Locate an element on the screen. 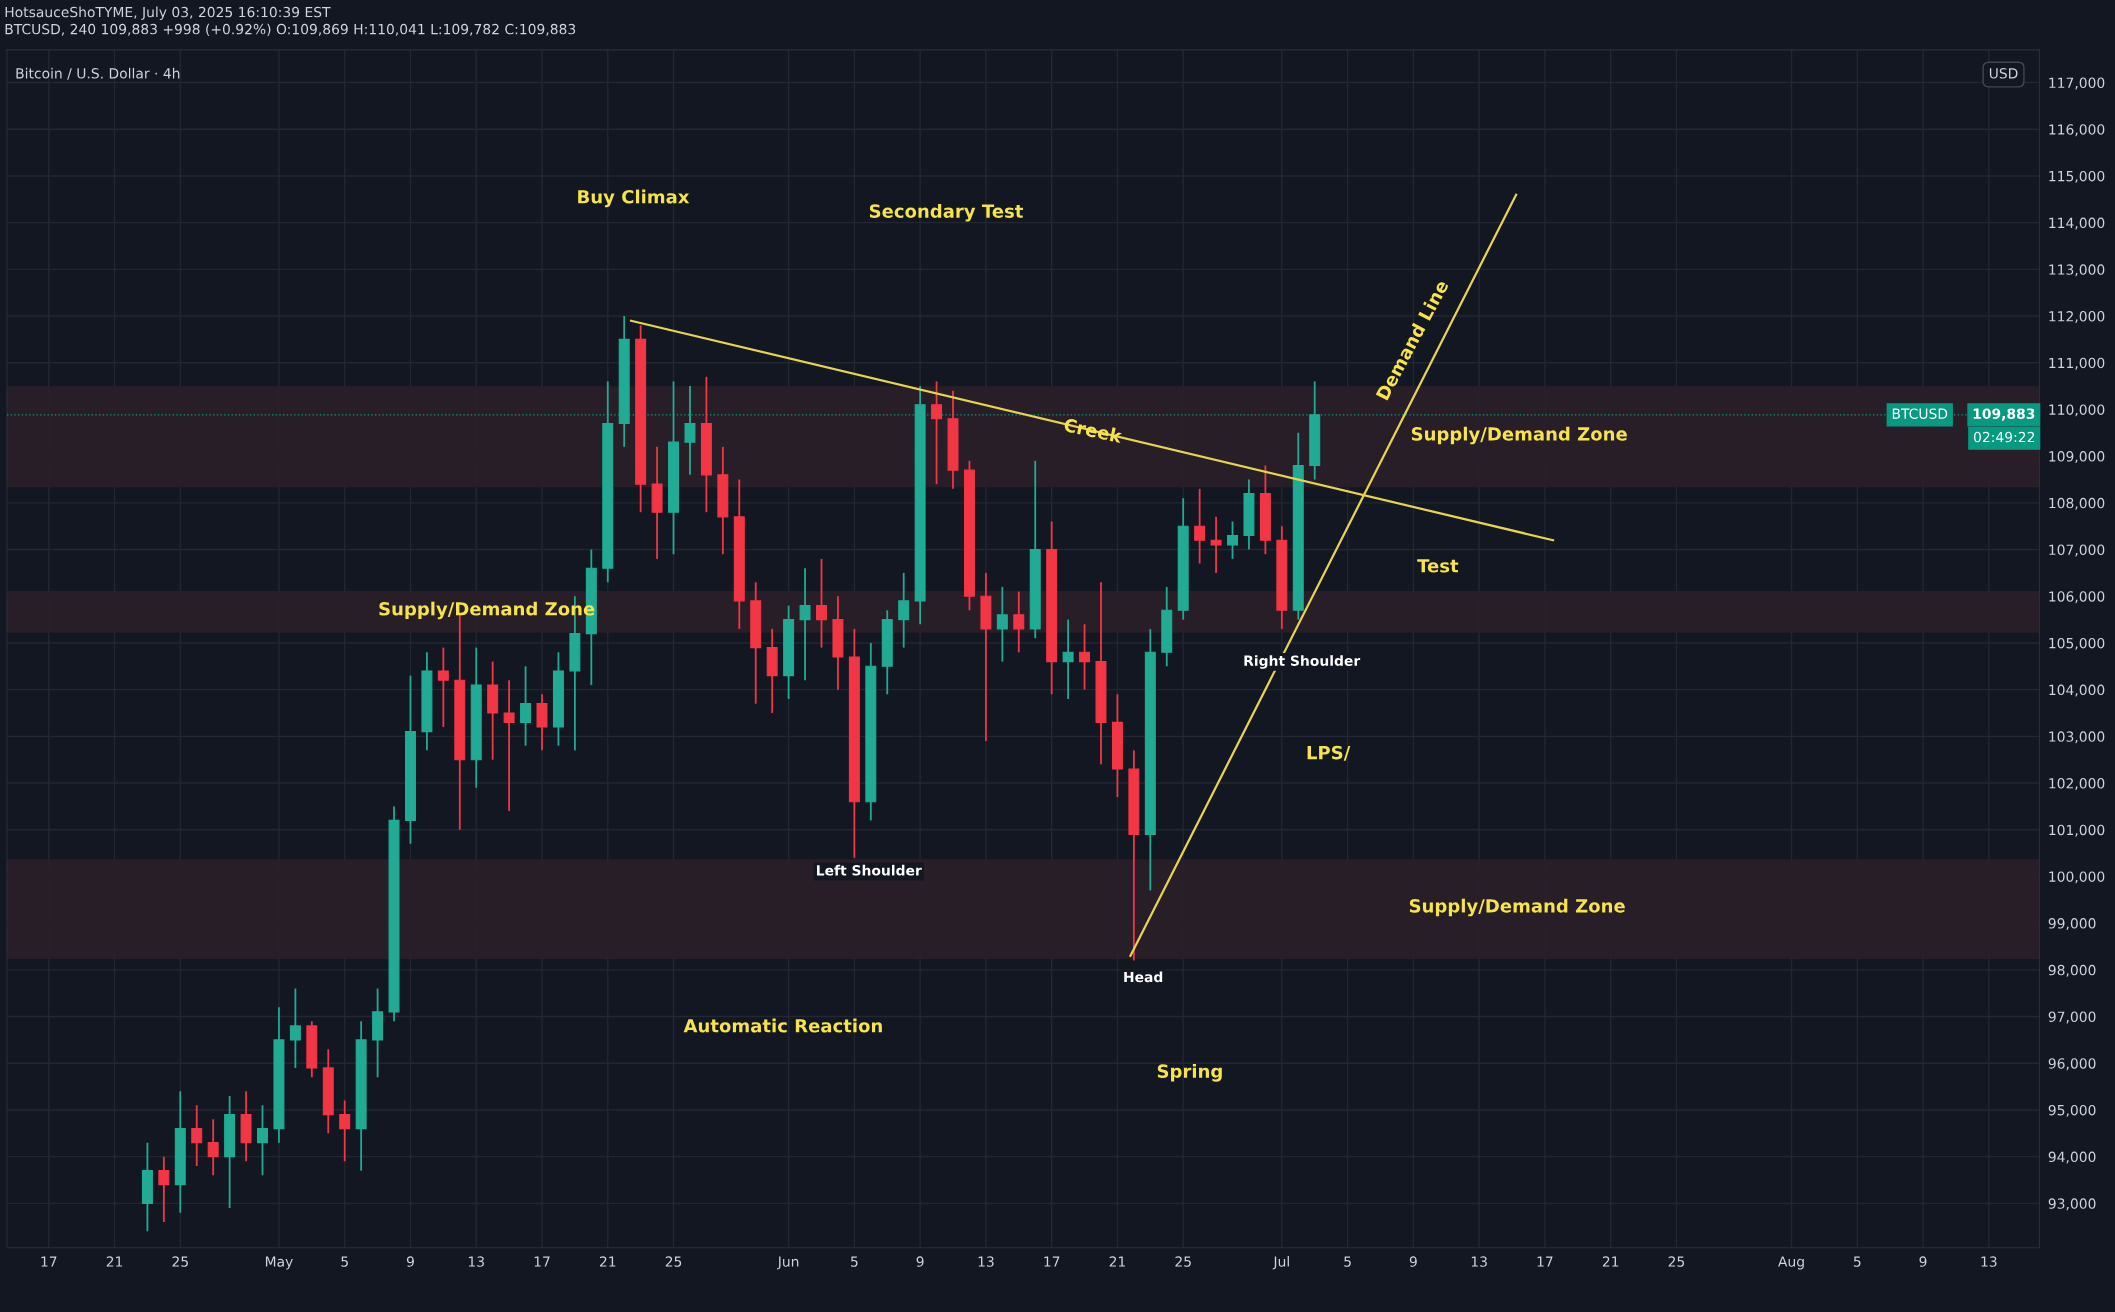 The width and height of the screenshot is (2115, 1312). annotation: Automatic Reaction is located at coordinates (782, 1025).